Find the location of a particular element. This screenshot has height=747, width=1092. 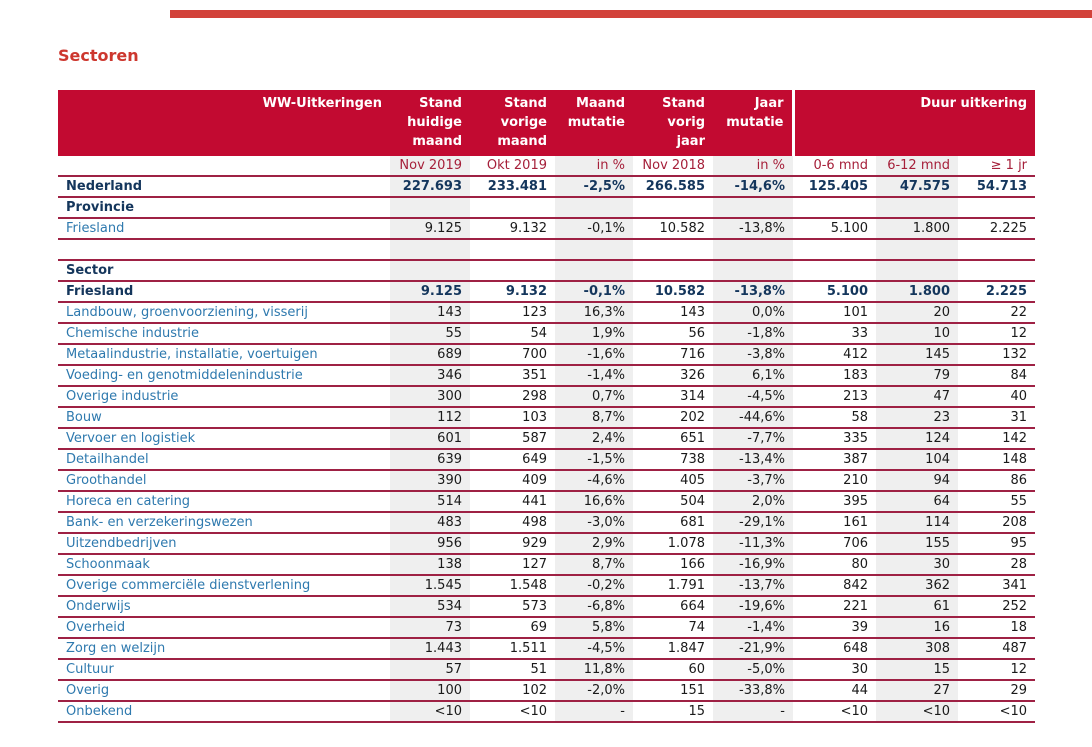

table-row: Overig 100 102 -2,0% 151 -33,8% 44 27 29 is located at coordinates (547, 691).